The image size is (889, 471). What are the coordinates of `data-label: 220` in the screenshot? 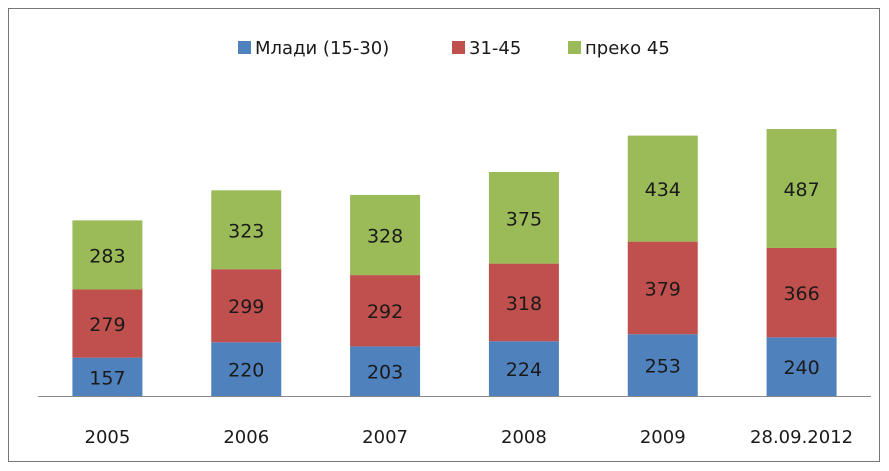 It's located at (246, 371).